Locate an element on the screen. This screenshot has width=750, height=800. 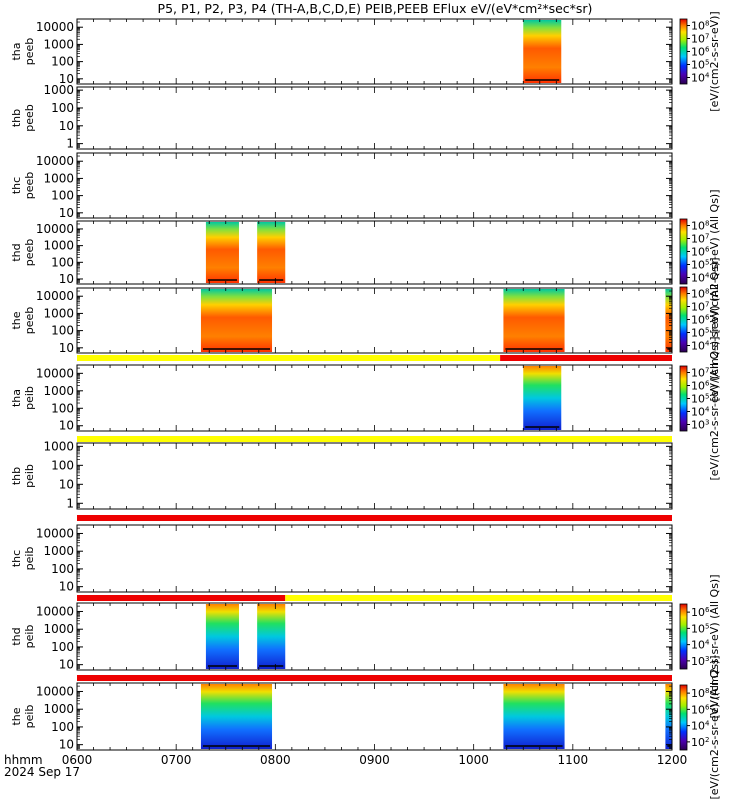
panel-thb-peib: 1 10 100 1000 thb peib is located at coordinates (341, 480).